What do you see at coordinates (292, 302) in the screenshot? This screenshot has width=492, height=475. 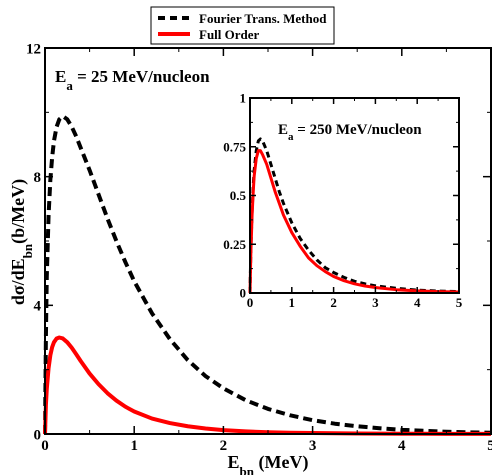 I see `inset-xtick-label: 1` at bounding box center [292, 302].